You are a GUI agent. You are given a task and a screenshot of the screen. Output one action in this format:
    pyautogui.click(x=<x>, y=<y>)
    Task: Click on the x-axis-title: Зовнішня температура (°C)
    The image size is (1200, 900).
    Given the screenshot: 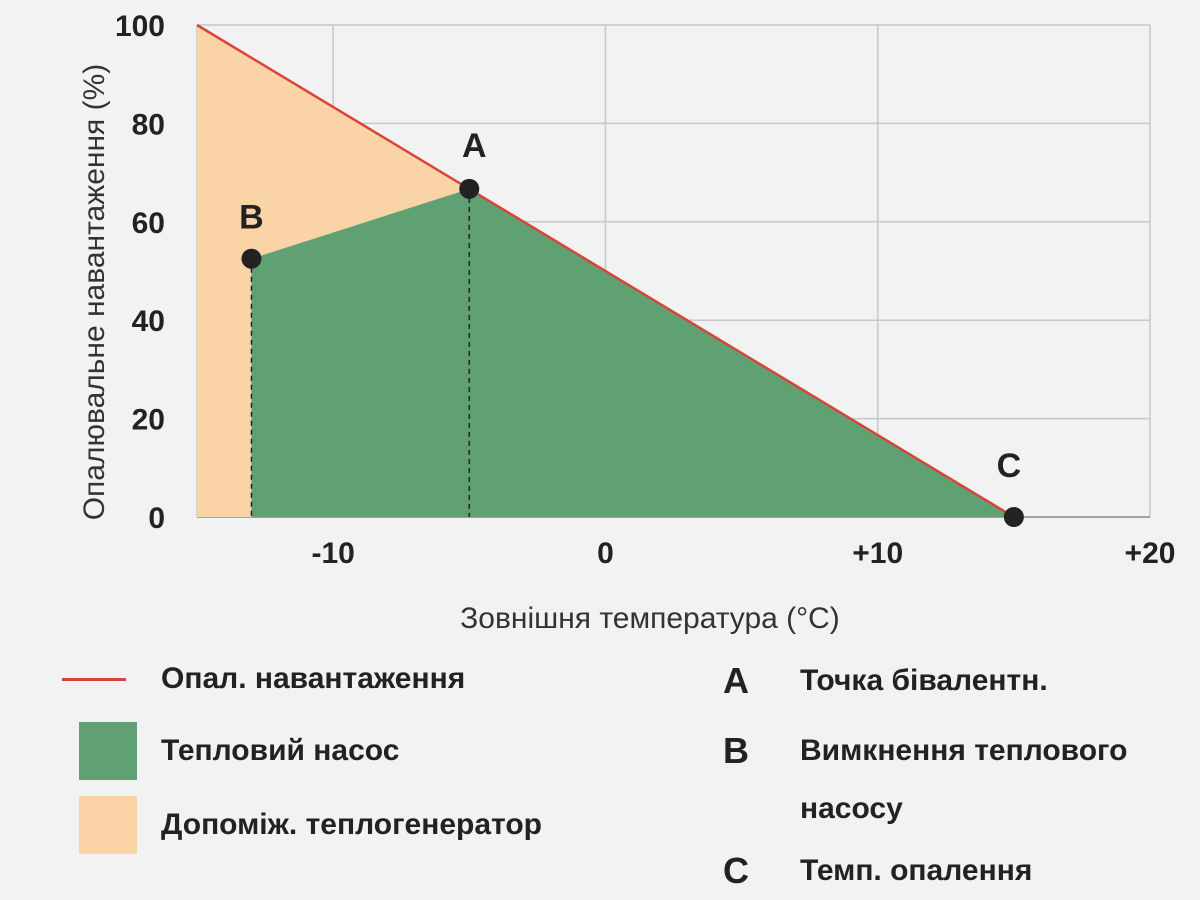 What is the action you would take?
    pyautogui.click(x=650, y=618)
    